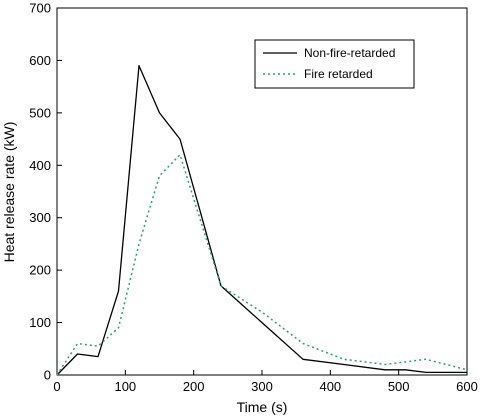 This screenshot has width=482, height=417. What do you see at coordinates (9, 192) in the screenshot?
I see `y-axis-label: Heat release rate (kW)` at bounding box center [9, 192].